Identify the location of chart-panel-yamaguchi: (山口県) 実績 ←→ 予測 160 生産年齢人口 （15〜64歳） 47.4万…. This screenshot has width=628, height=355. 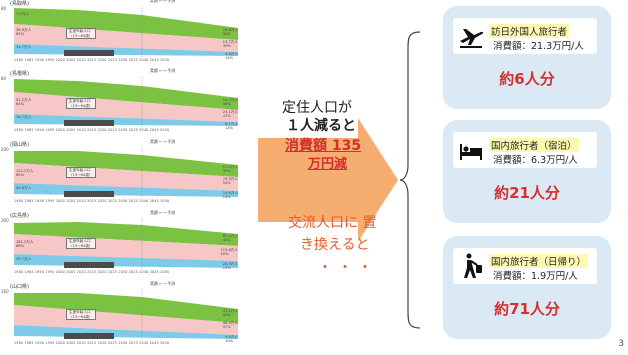
(120, 317).